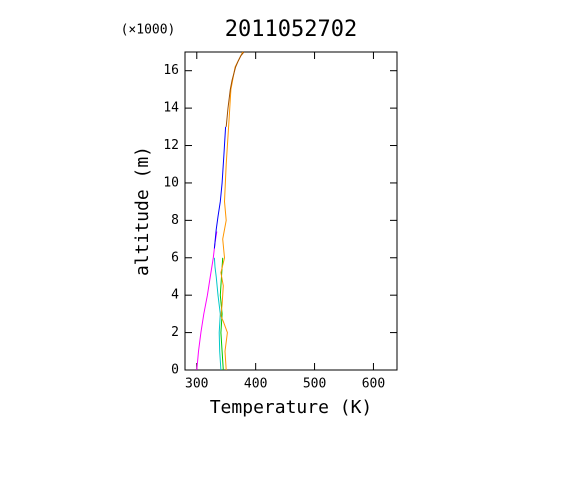 The image size is (563, 493). I want to click on y-tick-label: 4, so click(175, 295).